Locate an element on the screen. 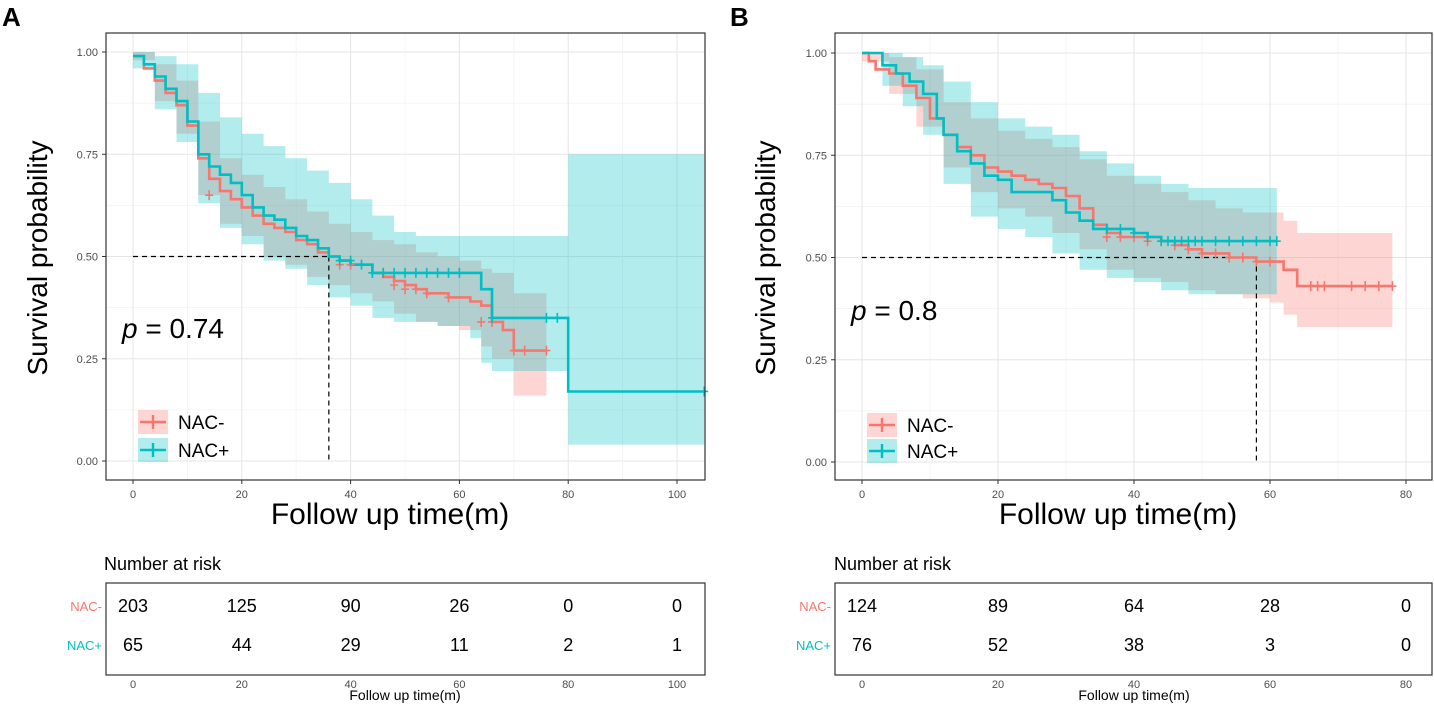 This screenshot has height=714, width=1434. risk-count: 65 is located at coordinates (133, 645).